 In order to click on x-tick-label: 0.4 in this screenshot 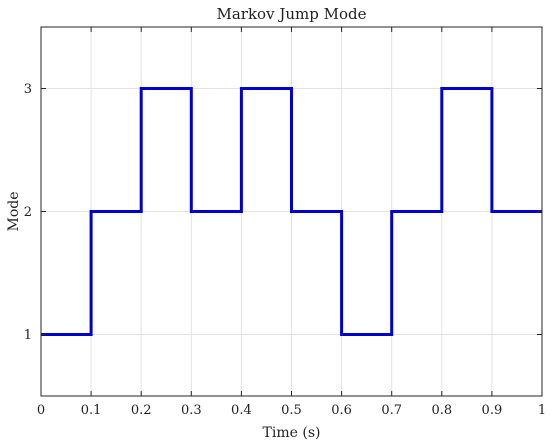, I will do `click(241, 410)`.